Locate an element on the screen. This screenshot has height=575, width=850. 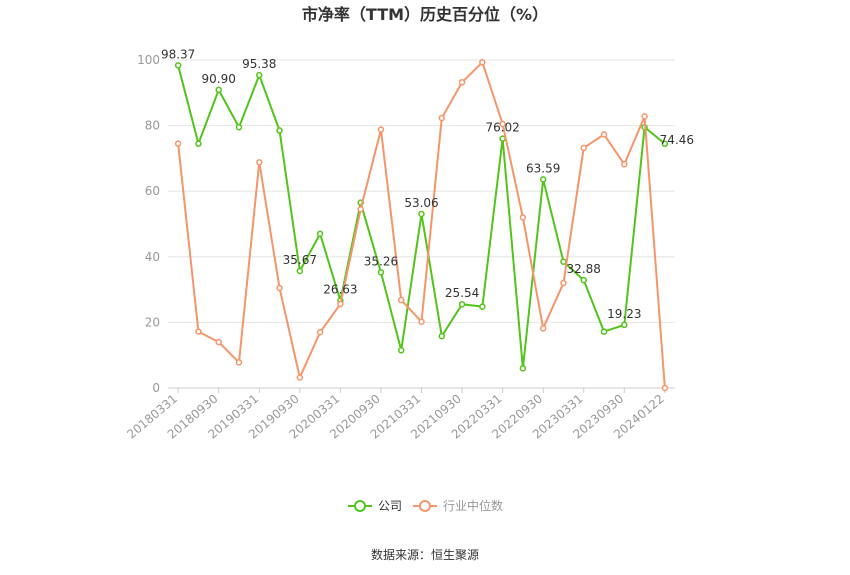
company-data-label: 74.46 is located at coordinates (677, 140).